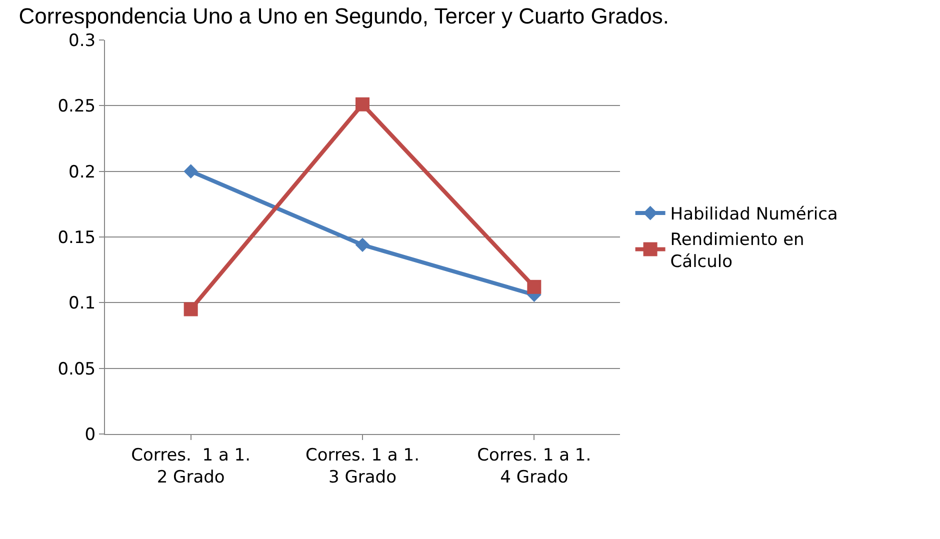  What do you see at coordinates (191, 466) in the screenshot?
I see `x-tick-label: Corres. 1 a 1. 2 Grado` at bounding box center [191, 466].